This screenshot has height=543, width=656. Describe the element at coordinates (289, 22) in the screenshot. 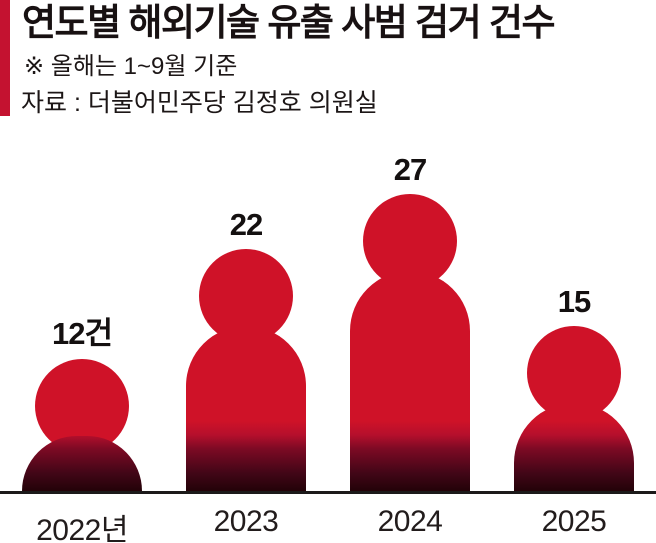

I see `page-title: 연도별 해외기술 유출 사범 검거 건수` at that location.